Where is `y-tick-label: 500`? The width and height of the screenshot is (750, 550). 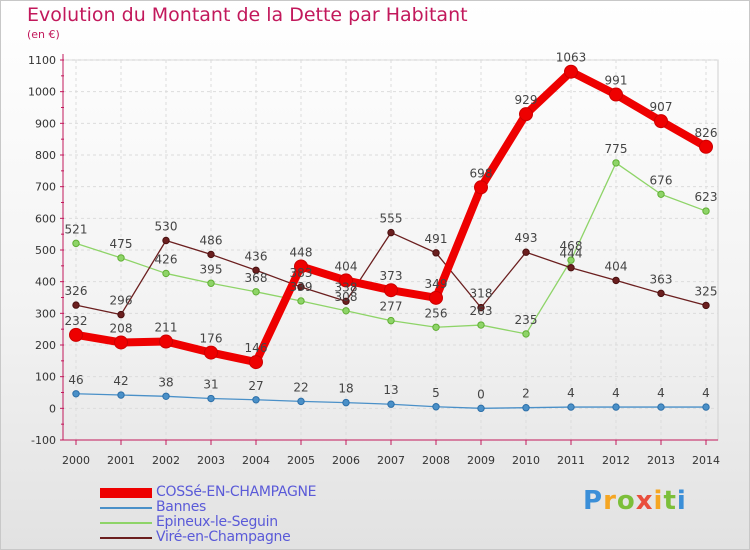 y-tick-label: 500 is located at coordinates (45, 250).